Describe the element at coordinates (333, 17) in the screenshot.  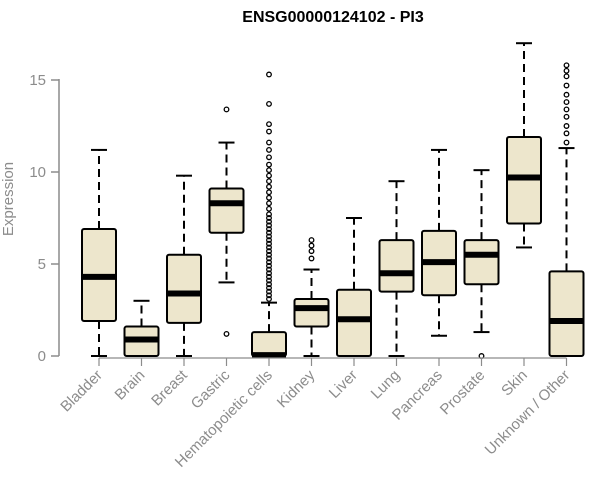
I see `chart-title: ENSG00000124102 - PI3` at that location.